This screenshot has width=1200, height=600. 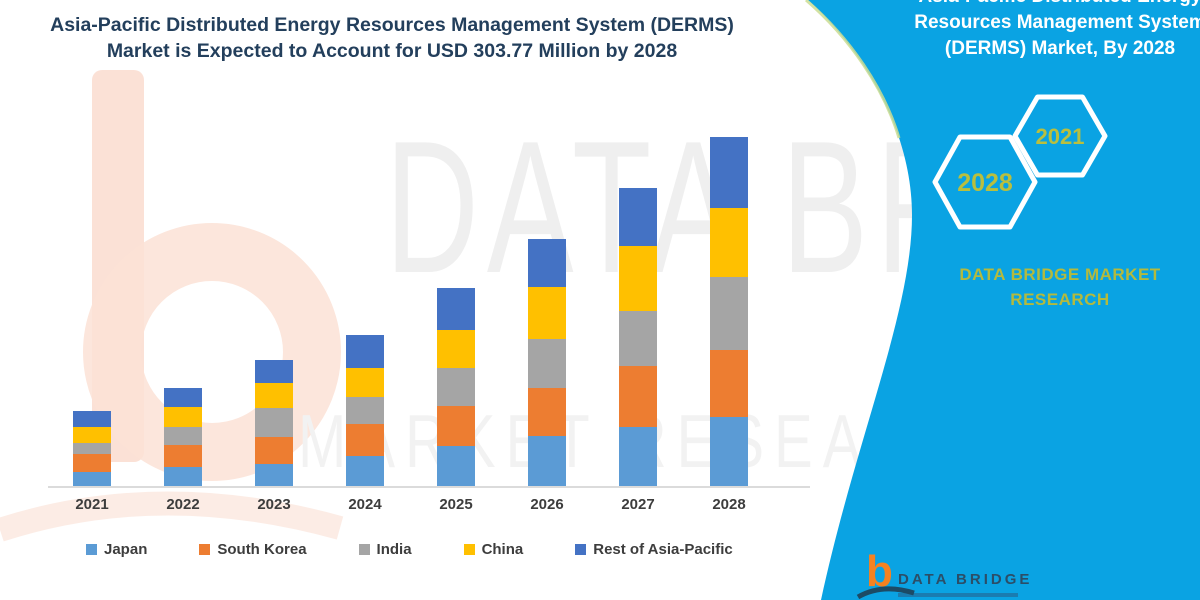 What do you see at coordinates (1060, 287) in the screenshot?
I see `side-panel-brand: DATA BRIDGE MARKET RESEARCH` at bounding box center [1060, 287].